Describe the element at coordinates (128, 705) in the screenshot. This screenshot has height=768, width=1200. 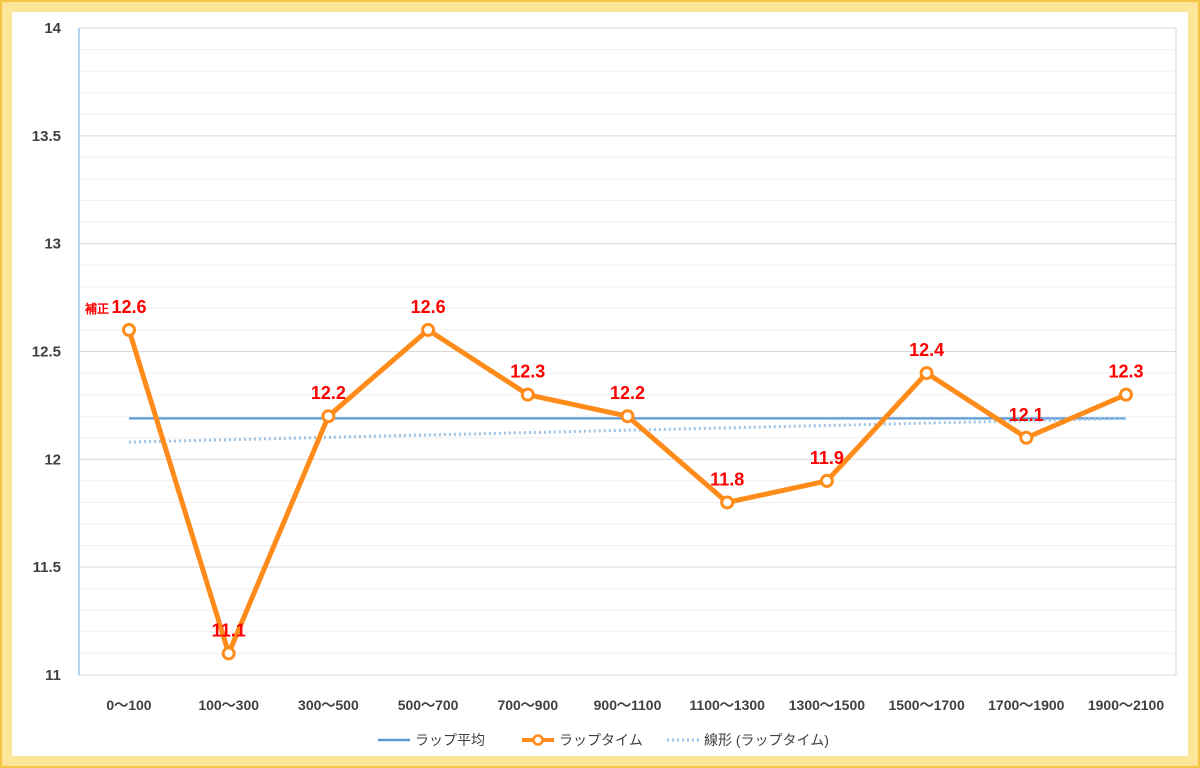
I see `x-tick-label: 0～100` at that location.